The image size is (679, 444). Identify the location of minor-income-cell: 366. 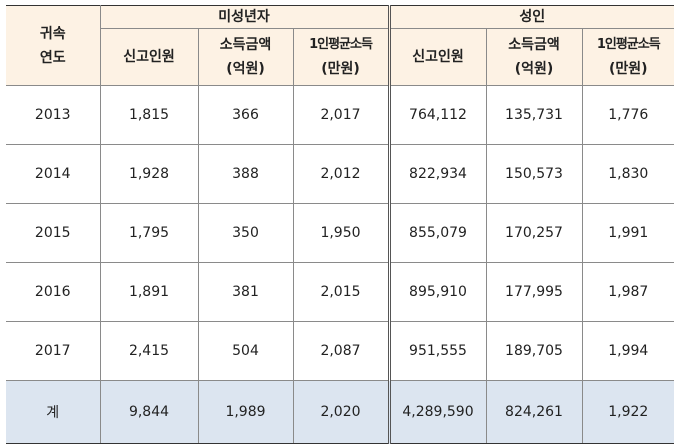
(245, 115).